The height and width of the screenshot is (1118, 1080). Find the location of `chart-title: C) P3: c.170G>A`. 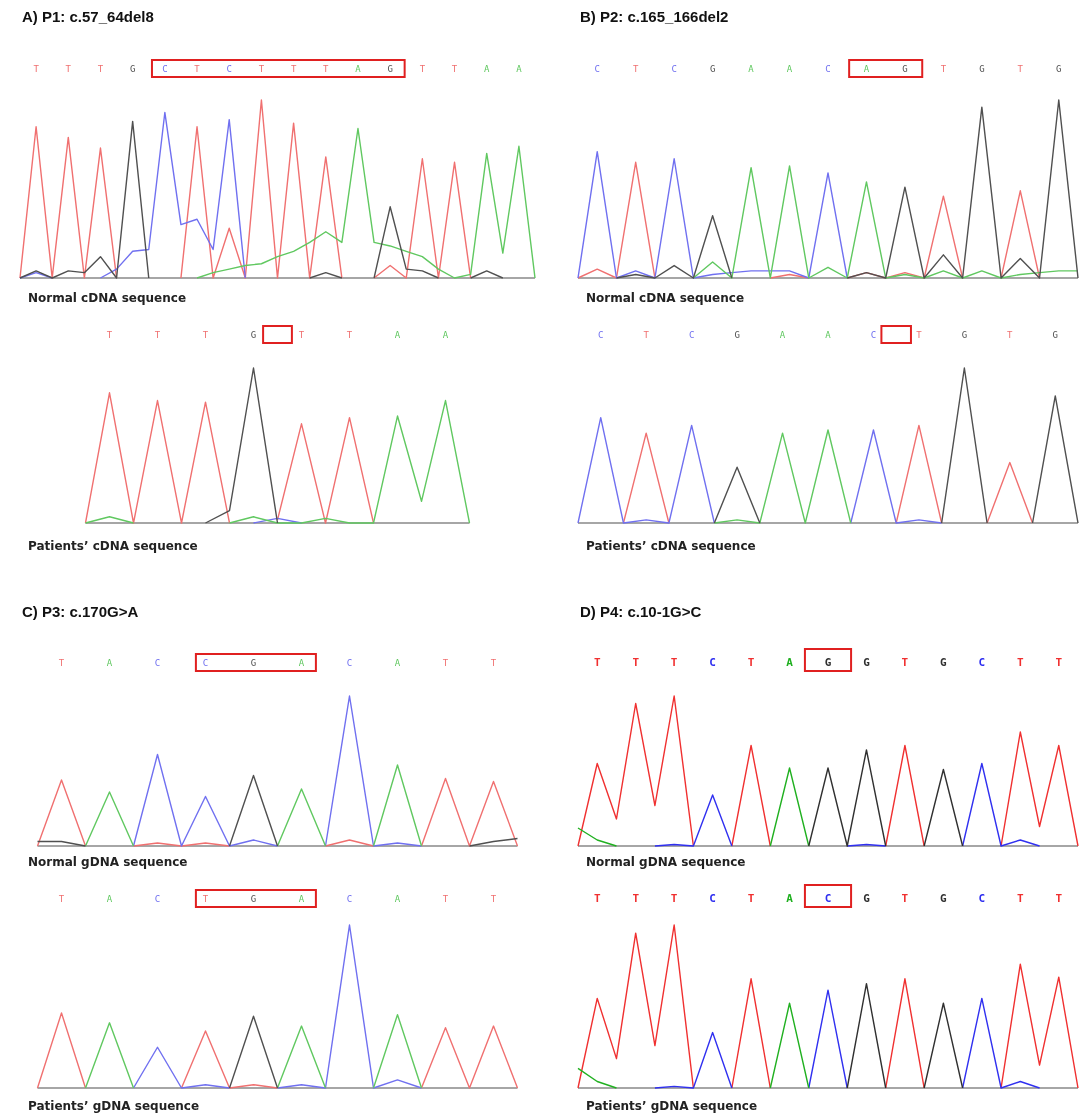

chart-title: C) P3: c.170G>A is located at coordinates (80, 611).